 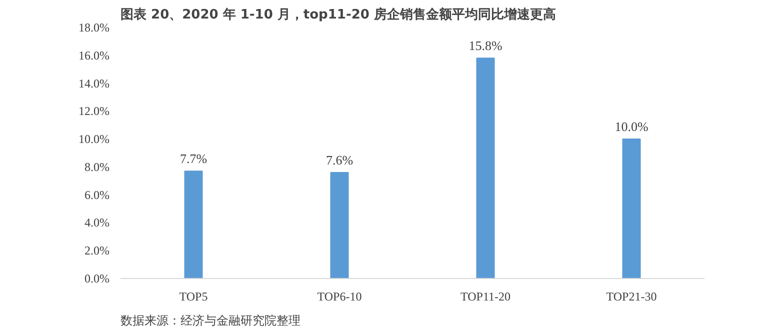 What do you see at coordinates (97, 167) in the screenshot?
I see `y-tick-label: 8.0%` at bounding box center [97, 167].